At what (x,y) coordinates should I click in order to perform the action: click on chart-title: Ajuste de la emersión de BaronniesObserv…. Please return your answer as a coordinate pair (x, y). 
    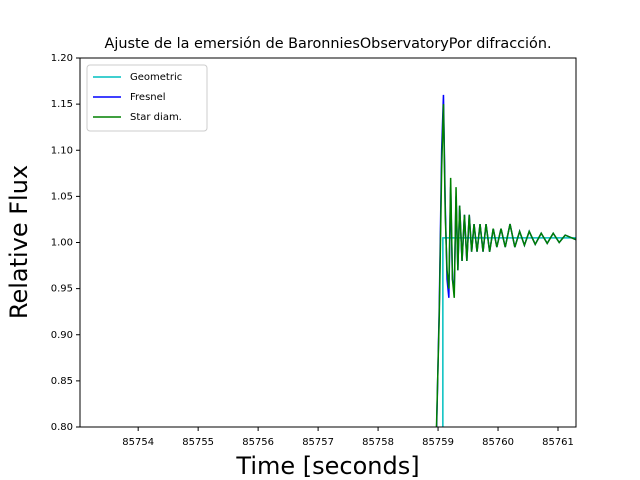
    Looking at the image, I should click on (327, 44).